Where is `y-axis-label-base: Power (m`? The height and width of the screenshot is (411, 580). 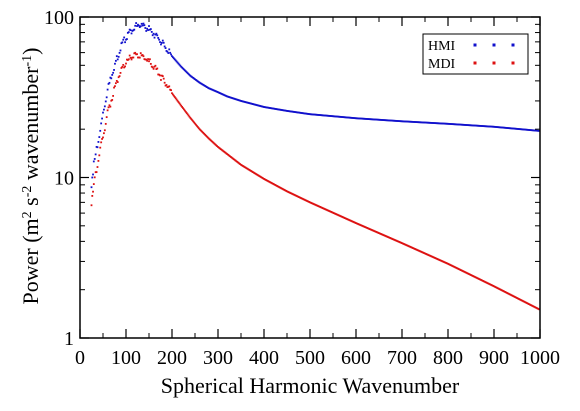
y-axis-label-base: Power (m is located at coordinates (30, 261).